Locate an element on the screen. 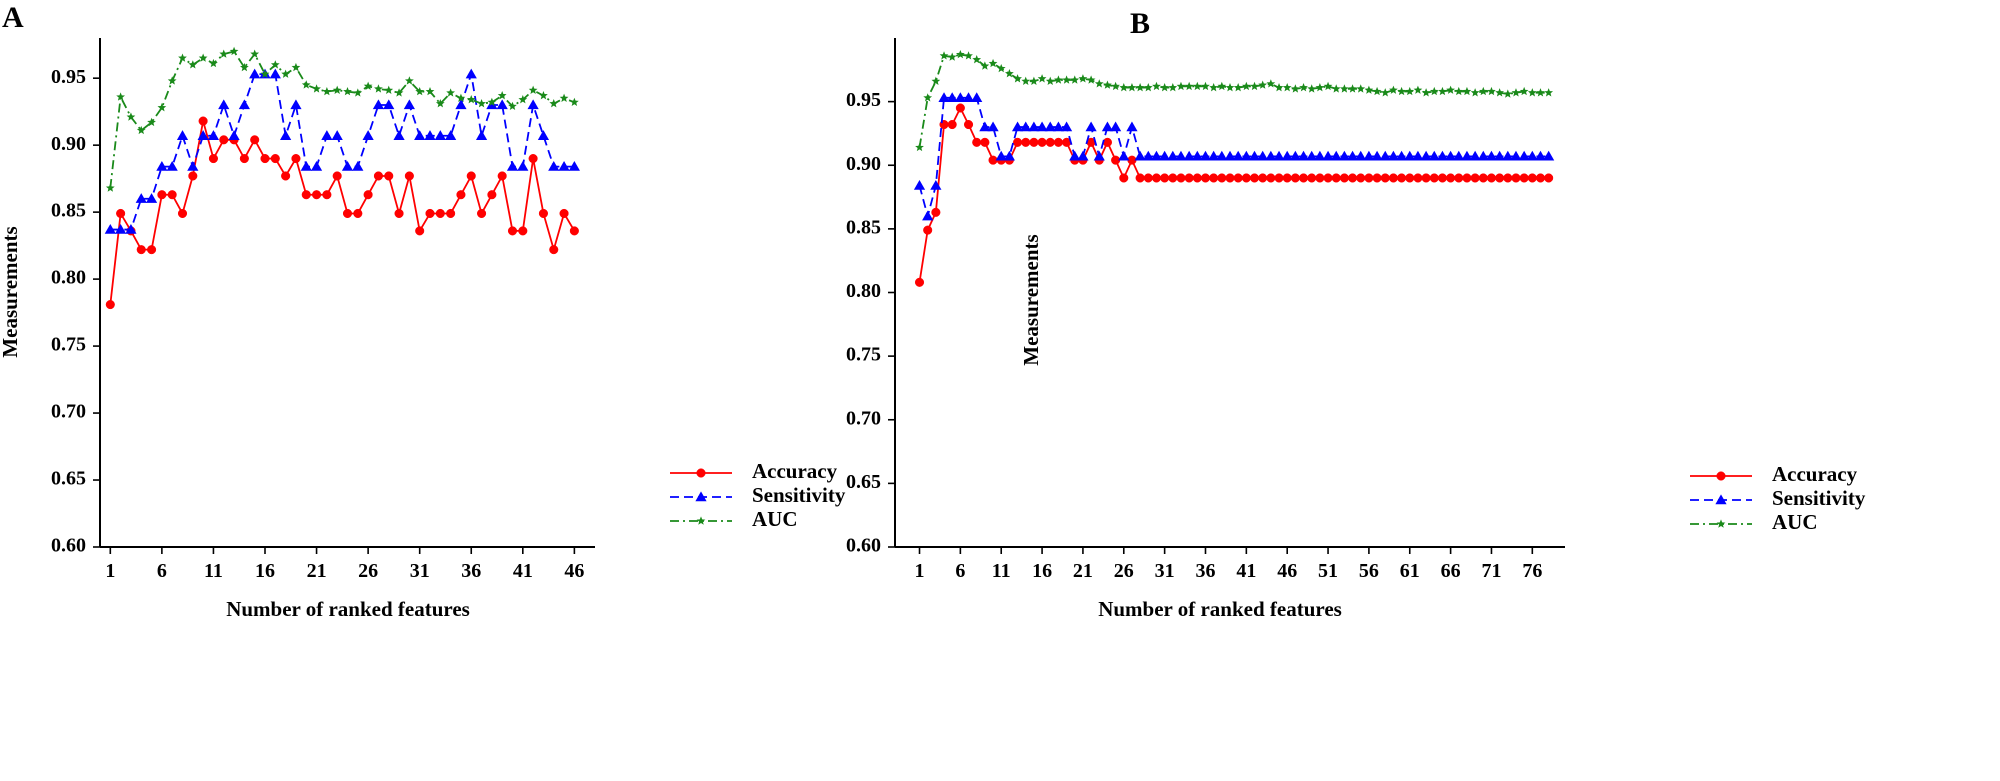 Image resolution: width=2000 pixels, height=781 pixels. series-accuracy-a is located at coordinates (342, 213).